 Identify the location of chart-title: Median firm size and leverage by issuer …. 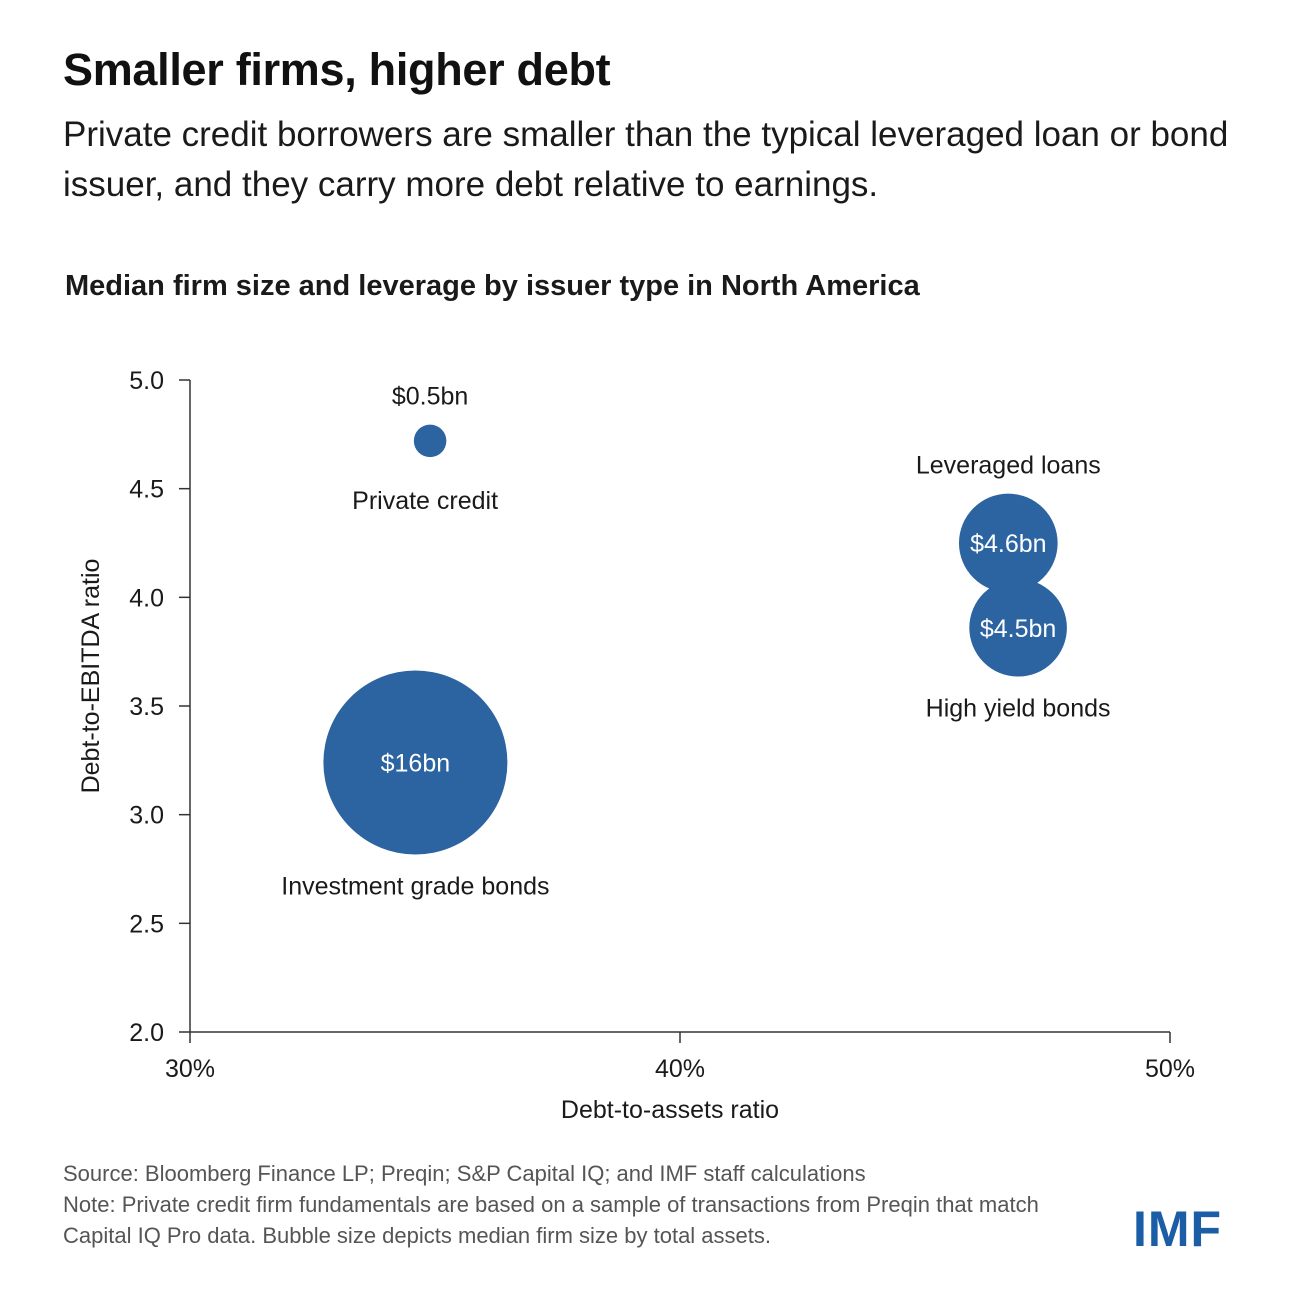
(492, 286).